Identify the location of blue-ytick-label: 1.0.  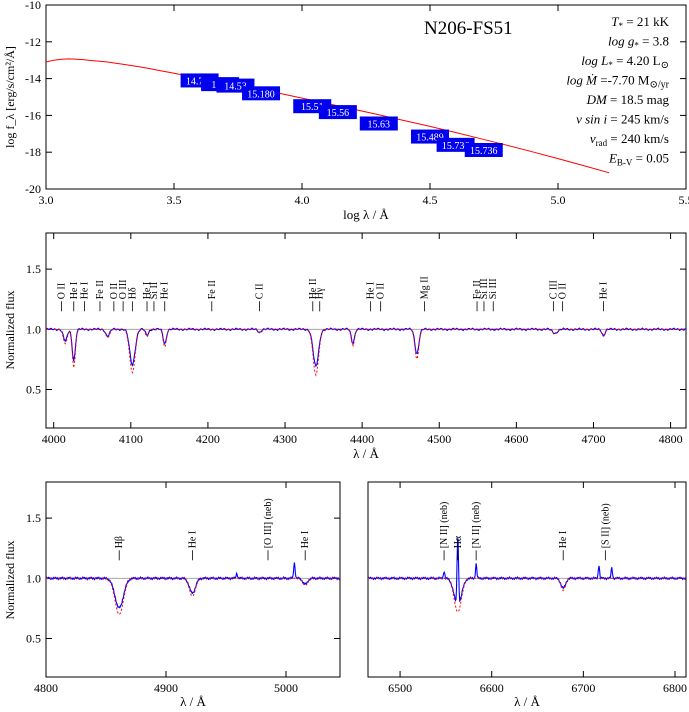
(33, 329).